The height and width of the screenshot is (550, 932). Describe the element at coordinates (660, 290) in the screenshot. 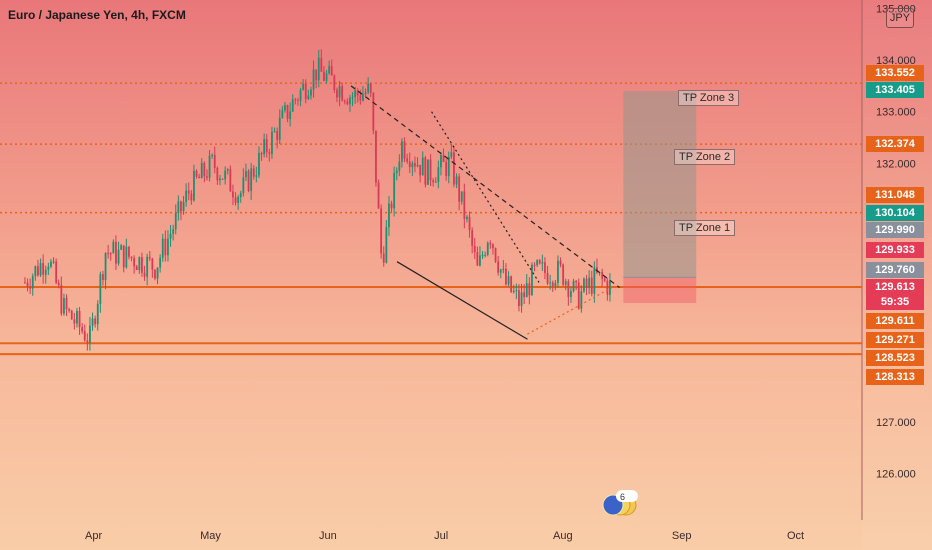

I see `stop-zone` at that location.